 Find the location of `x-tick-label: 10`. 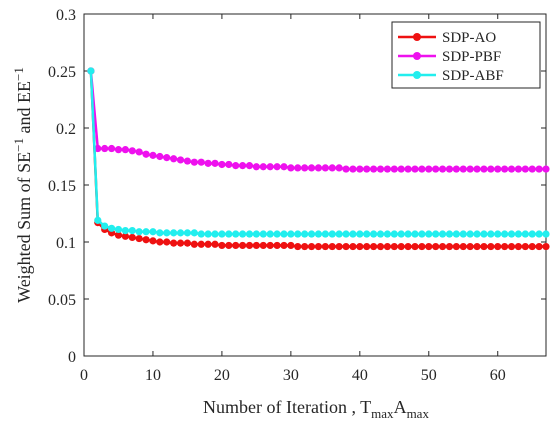

x-tick-label: 10 is located at coordinates (153, 375).